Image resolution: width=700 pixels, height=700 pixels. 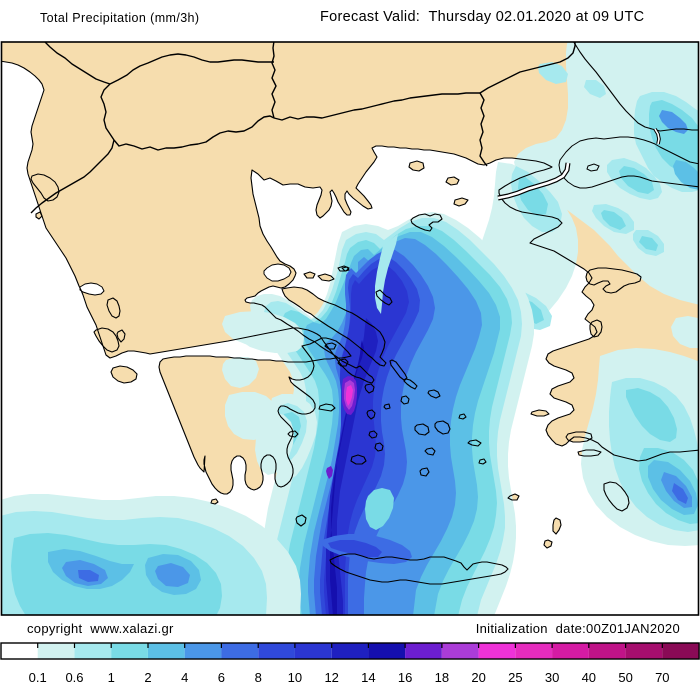 What do you see at coordinates (625, 677) in the screenshot?
I see `svg-text: 50` at bounding box center [625, 677].